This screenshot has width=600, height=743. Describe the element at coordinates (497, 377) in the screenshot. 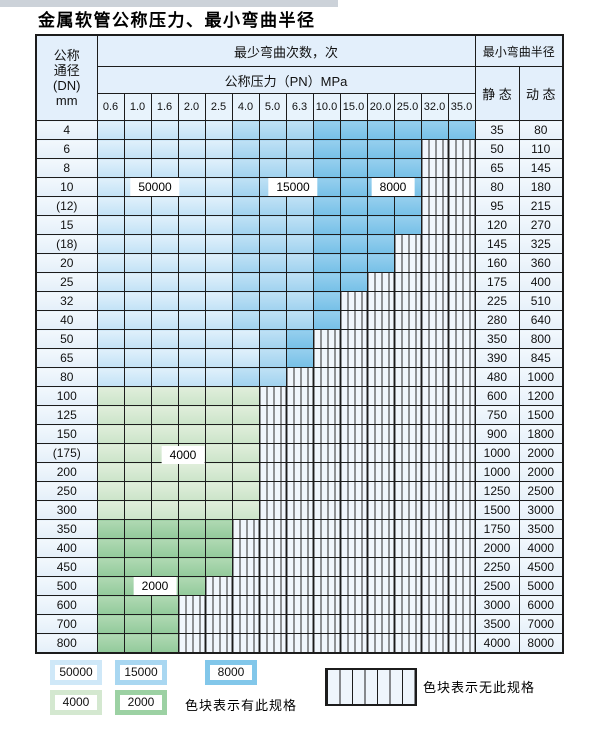

I see `static-radius-cell: 480` at that location.